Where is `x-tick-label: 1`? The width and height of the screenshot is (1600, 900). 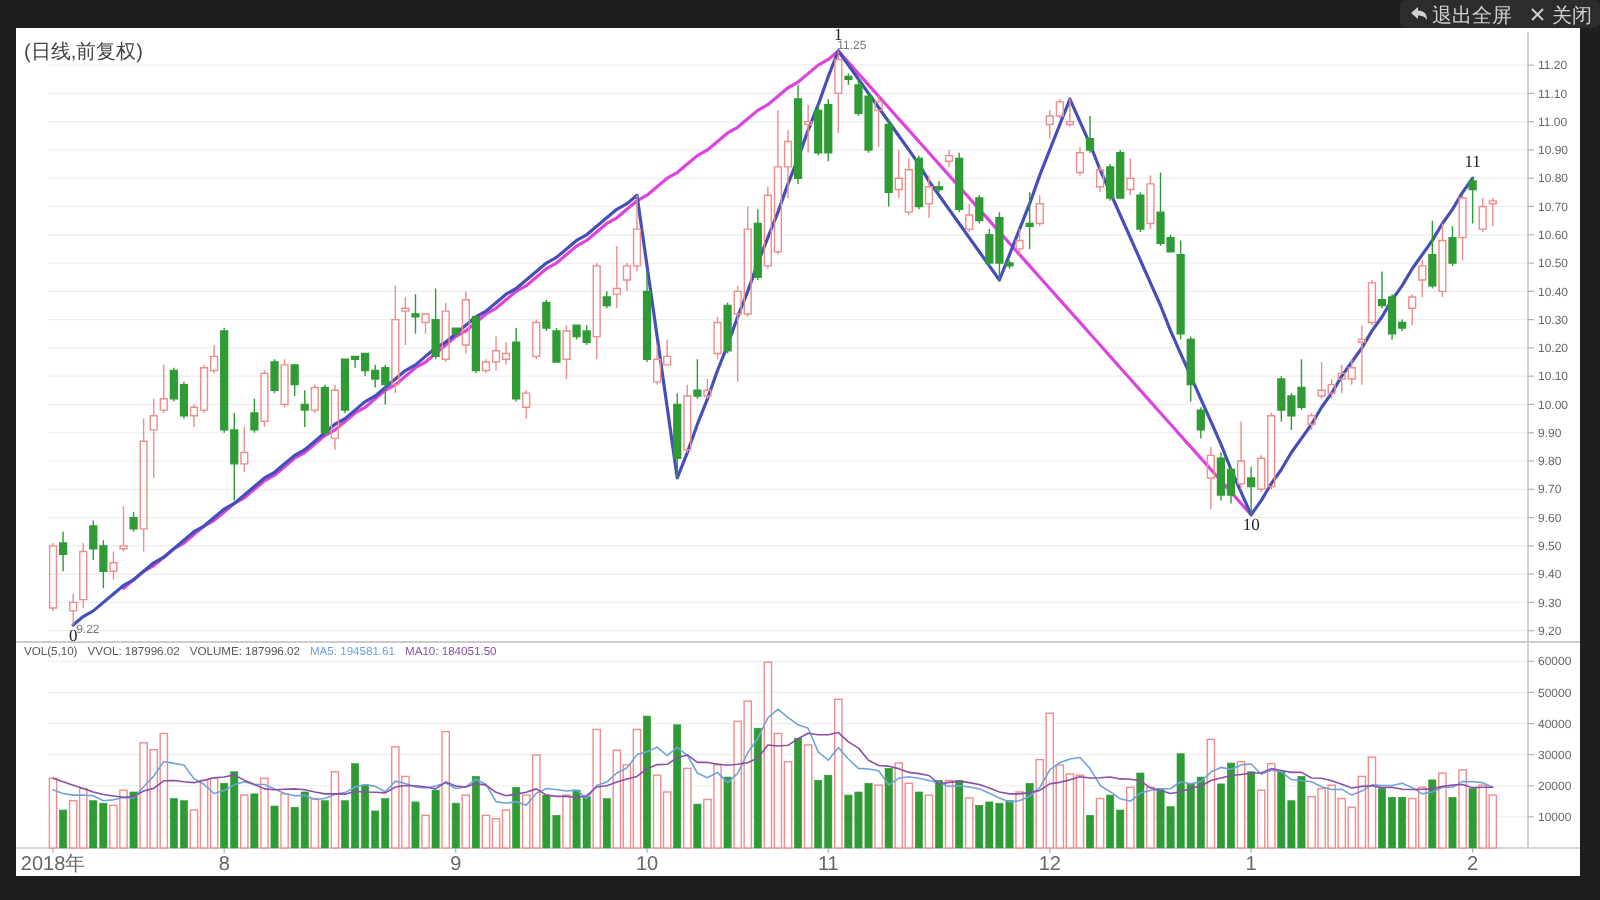
x-tick-label: 1 is located at coordinates (1251, 865).